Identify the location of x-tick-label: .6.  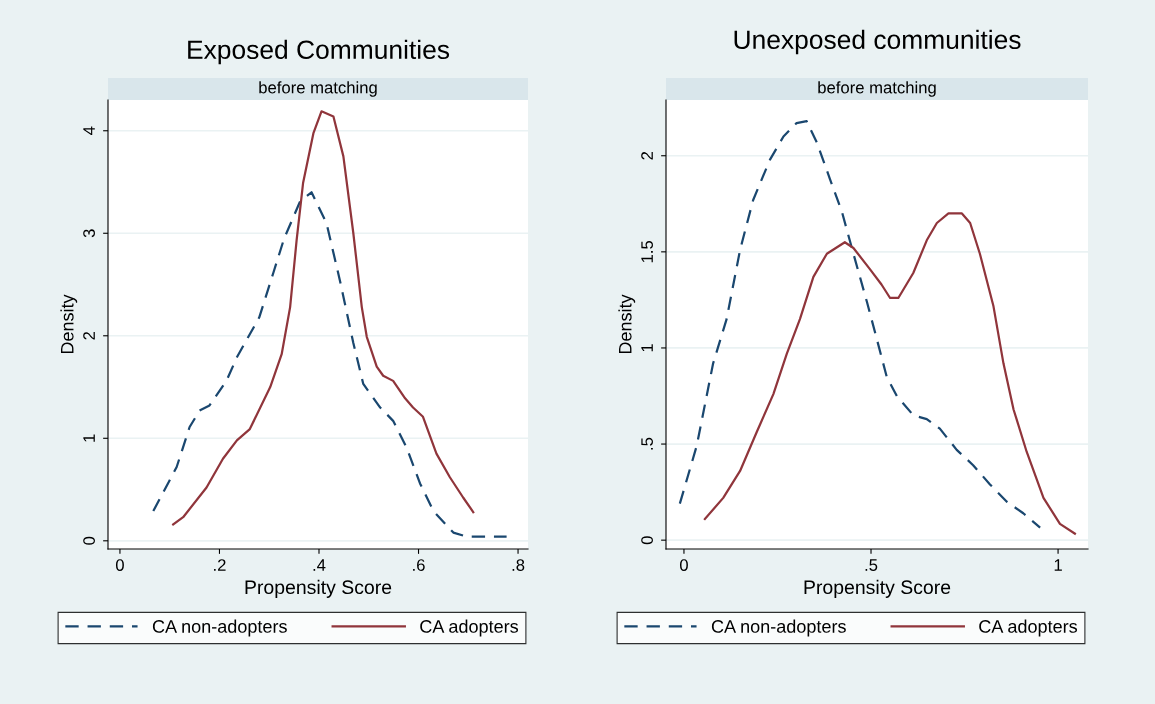
(419, 565).